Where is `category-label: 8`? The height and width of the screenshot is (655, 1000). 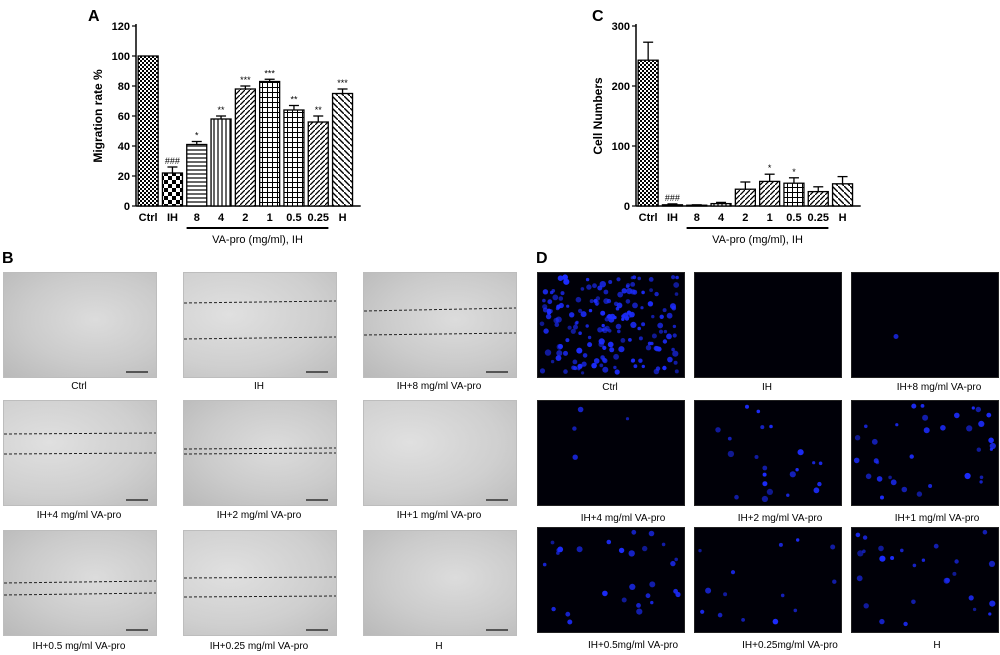 category-label: 8 is located at coordinates (697, 218).